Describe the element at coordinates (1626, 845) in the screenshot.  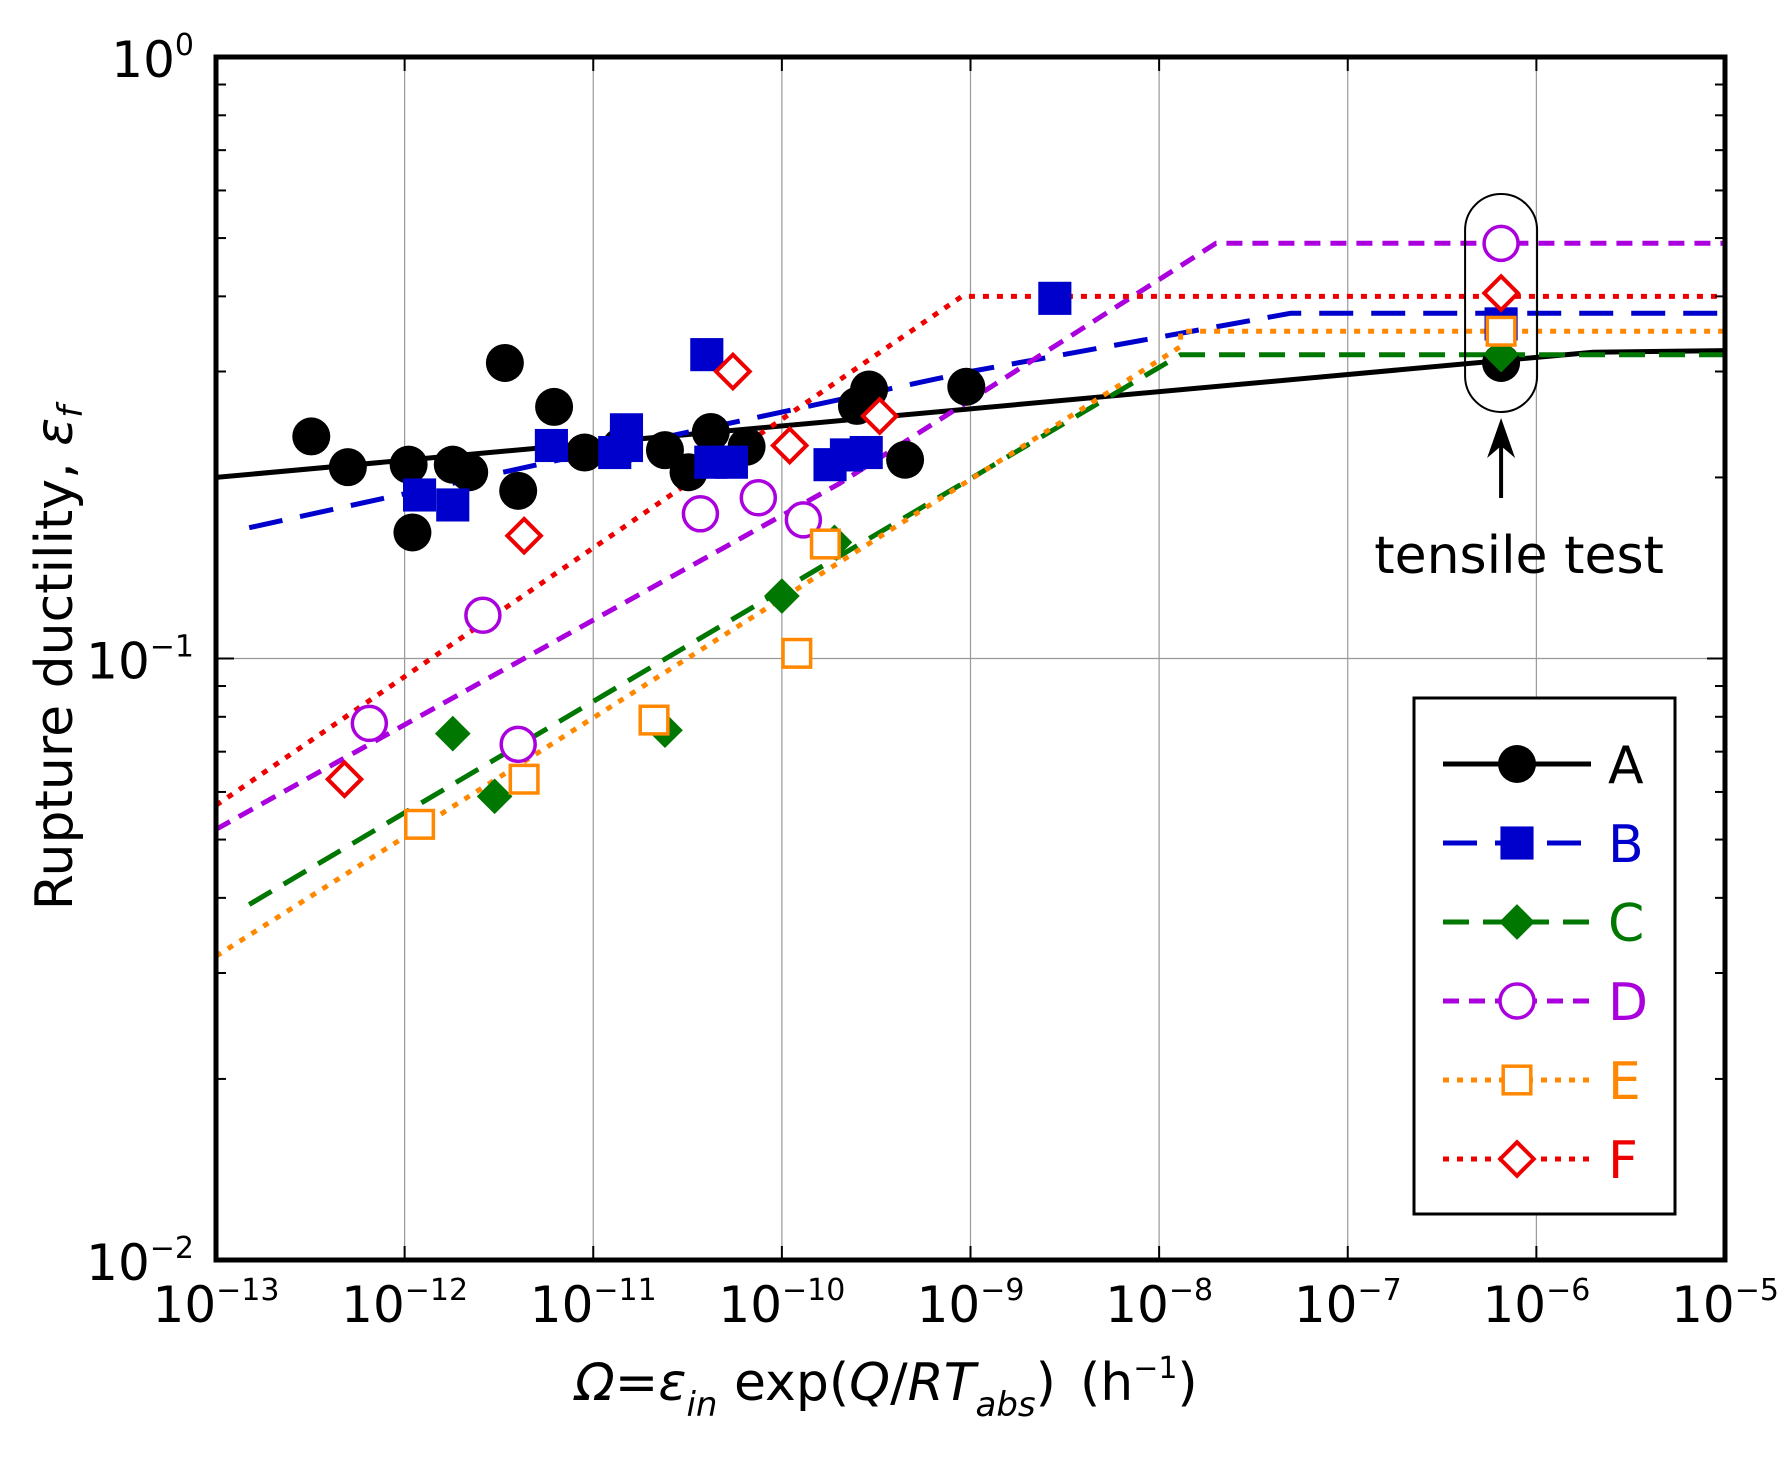
I see `legend-label-B: B` at that location.